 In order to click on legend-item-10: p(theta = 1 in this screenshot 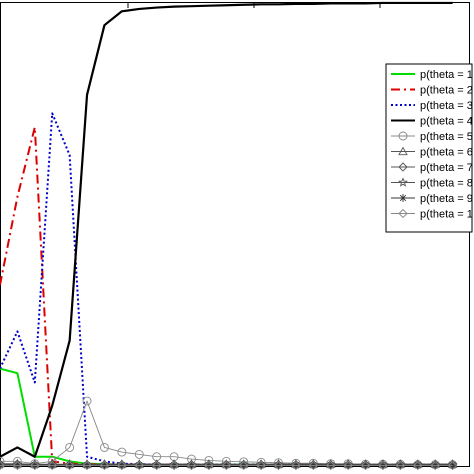, I will do `click(432, 215)`.